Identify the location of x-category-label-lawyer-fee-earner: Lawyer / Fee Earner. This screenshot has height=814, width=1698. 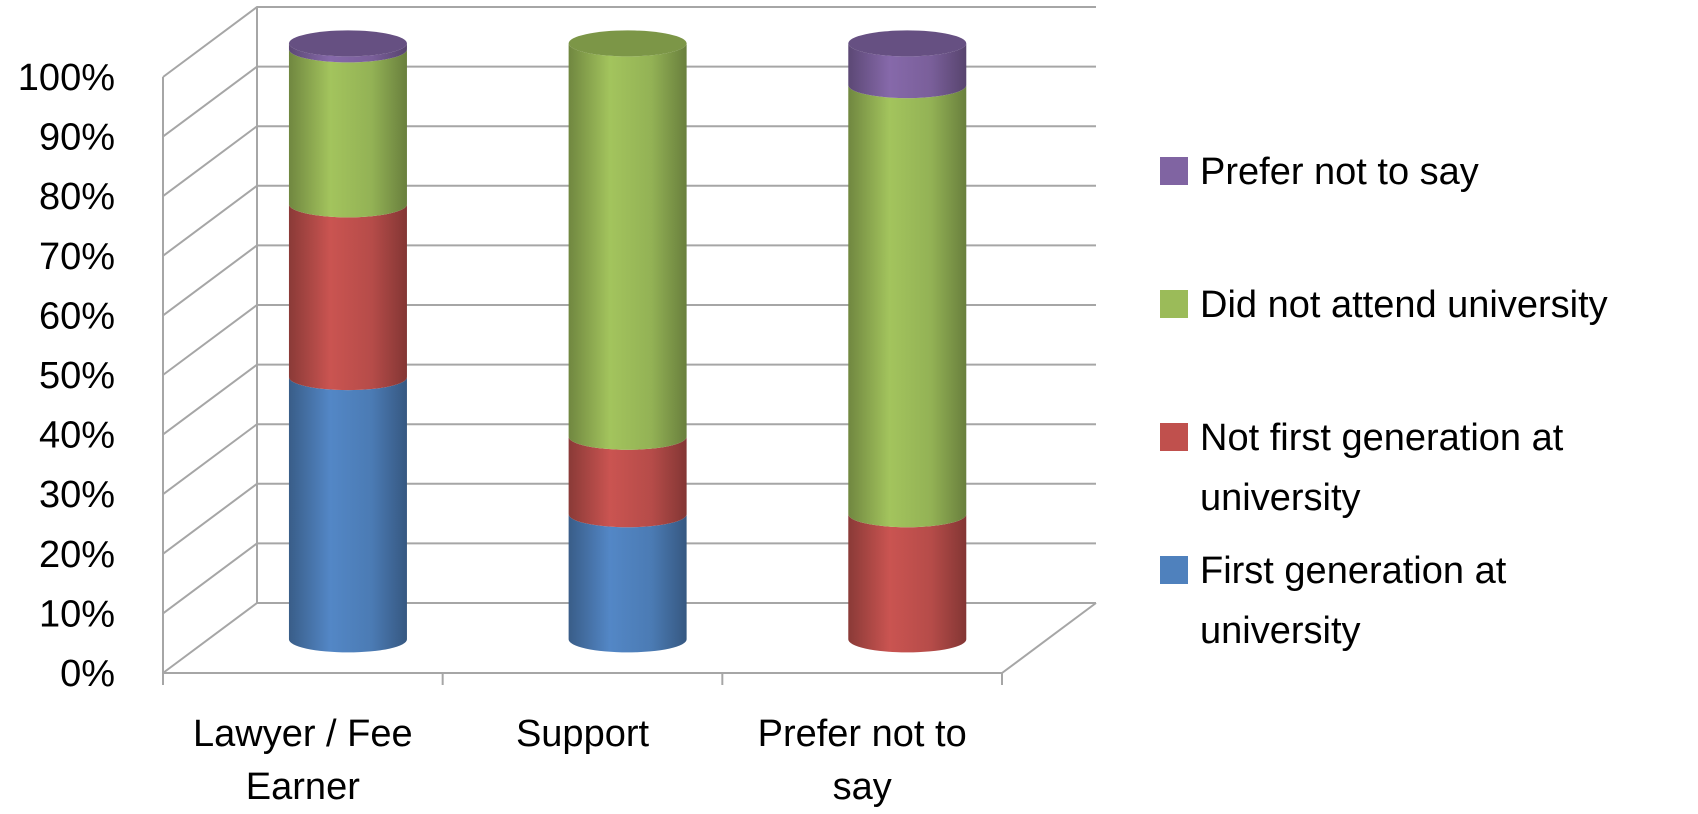
(303, 760).